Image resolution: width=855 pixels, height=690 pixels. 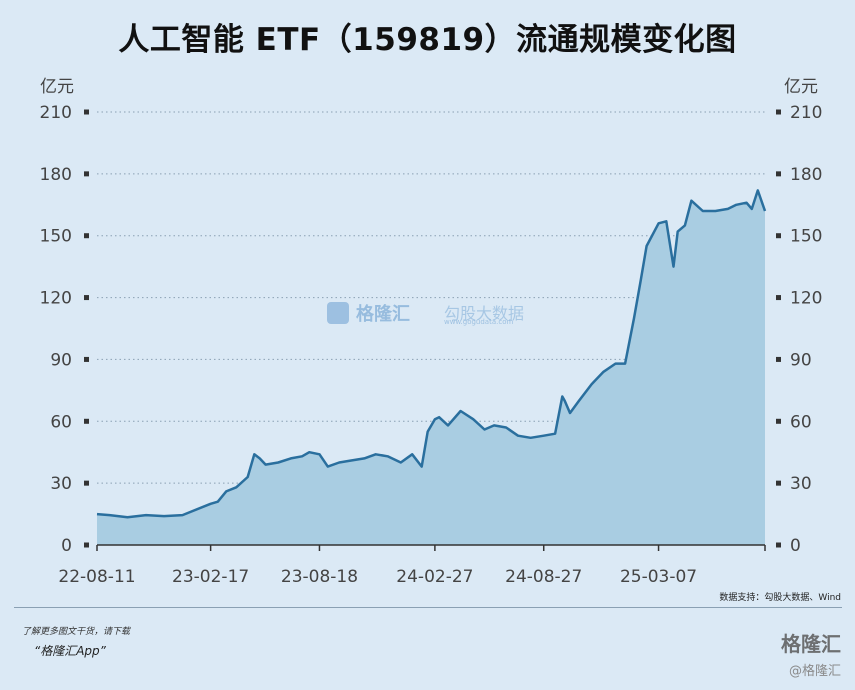 I want to click on watermark-corner-handle: @格隆汇, so click(x=814, y=671).